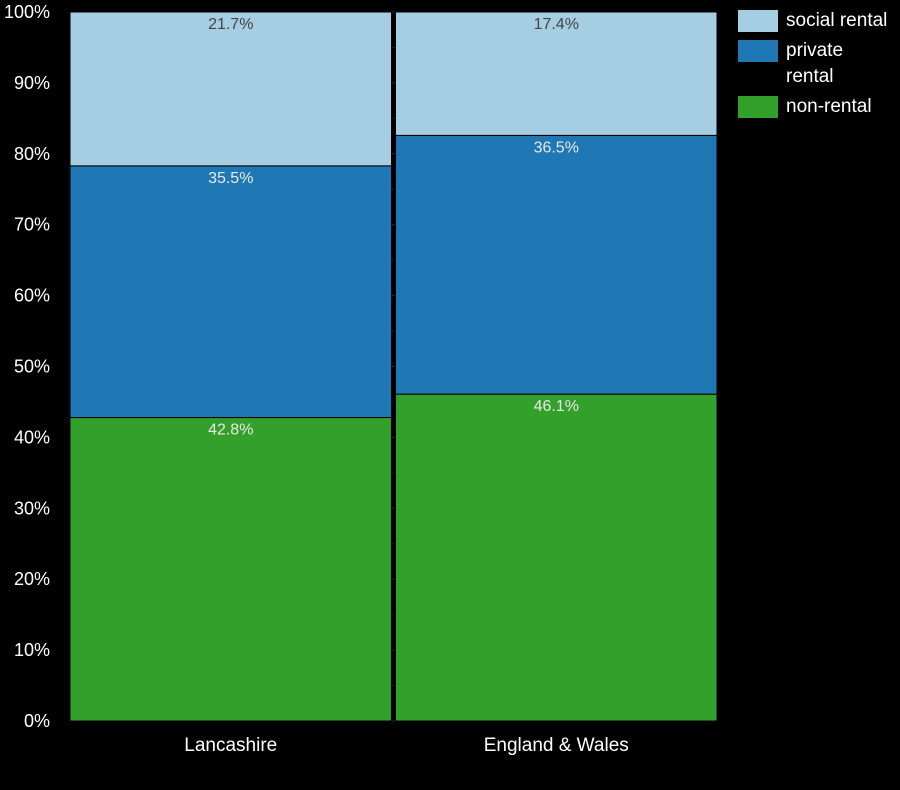  I want to click on data-label: 42.8%, so click(230, 430).